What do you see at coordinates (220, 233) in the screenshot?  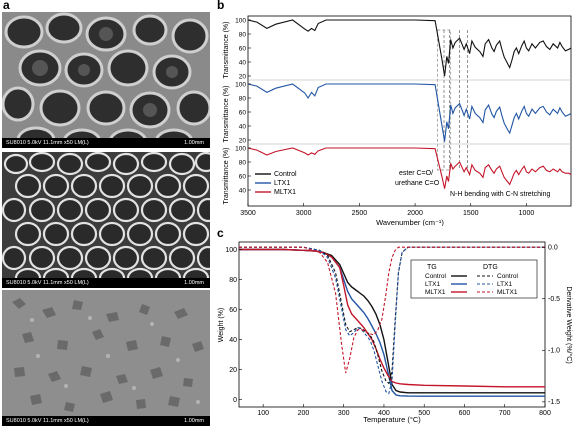 I see `panel-c-label: c` at bounding box center [220, 233].